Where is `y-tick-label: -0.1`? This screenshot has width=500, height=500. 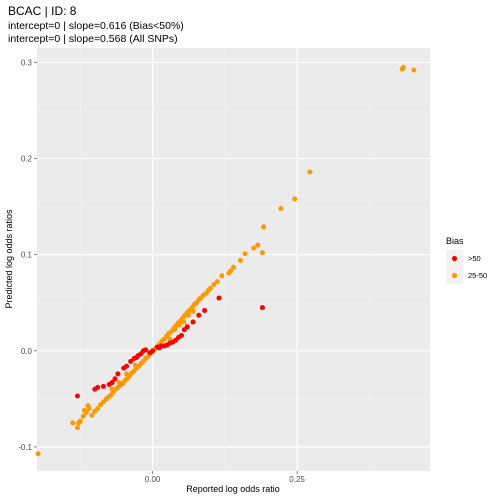 y-tick-label: -0.1 is located at coordinates (25, 447).